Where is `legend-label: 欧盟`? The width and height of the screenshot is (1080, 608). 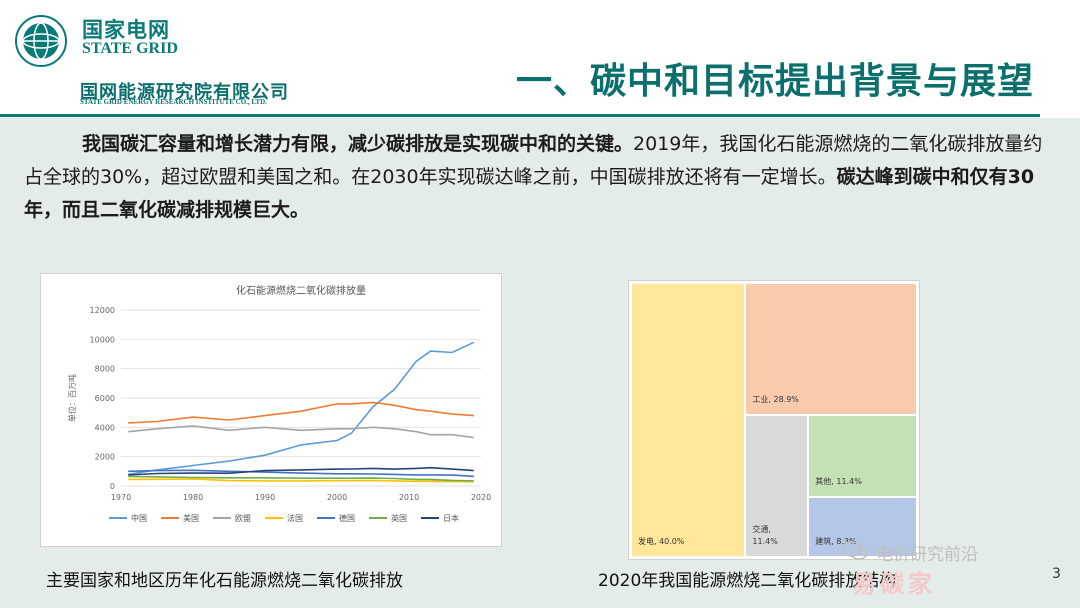
legend-label: 欧盟 is located at coordinates (243, 518).